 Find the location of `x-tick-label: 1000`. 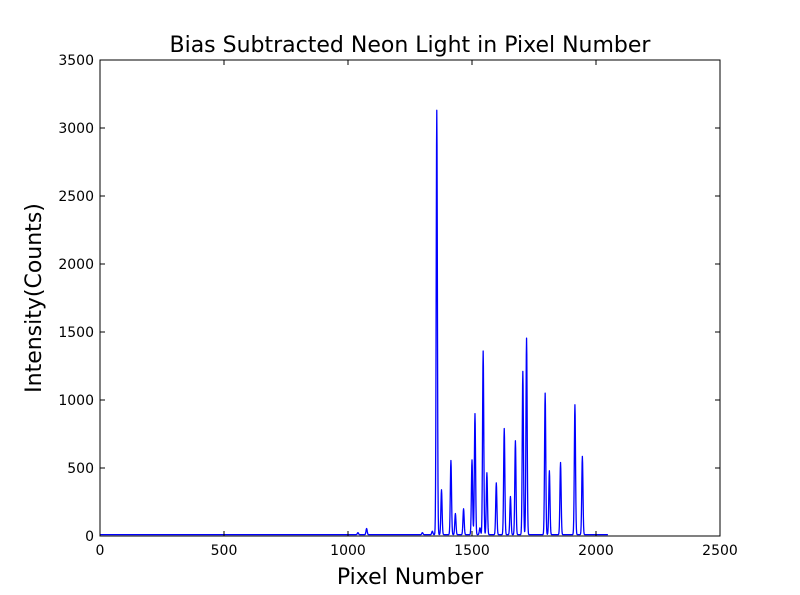

x-tick-label: 1000 is located at coordinates (348, 551).